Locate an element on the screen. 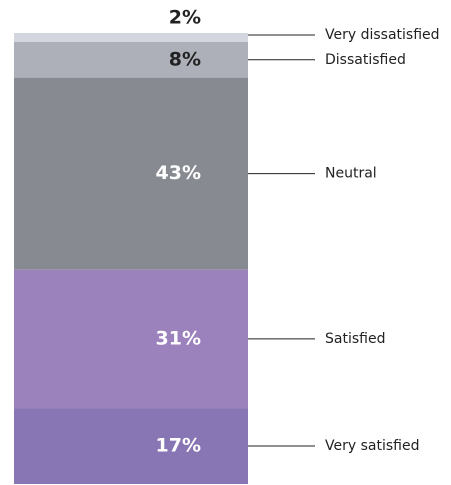 This screenshot has width=451, height=485. legend-label: Very dissatisfied is located at coordinates (382, 35).